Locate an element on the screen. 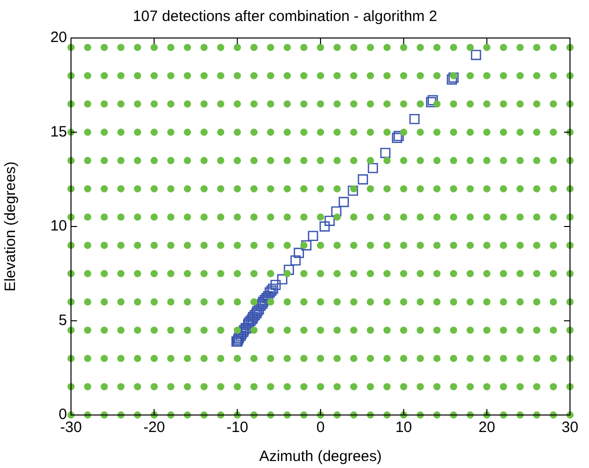 The height and width of the screenshot is (468, 589). y-tick-label: 10 is located at coordinates (58, 226).